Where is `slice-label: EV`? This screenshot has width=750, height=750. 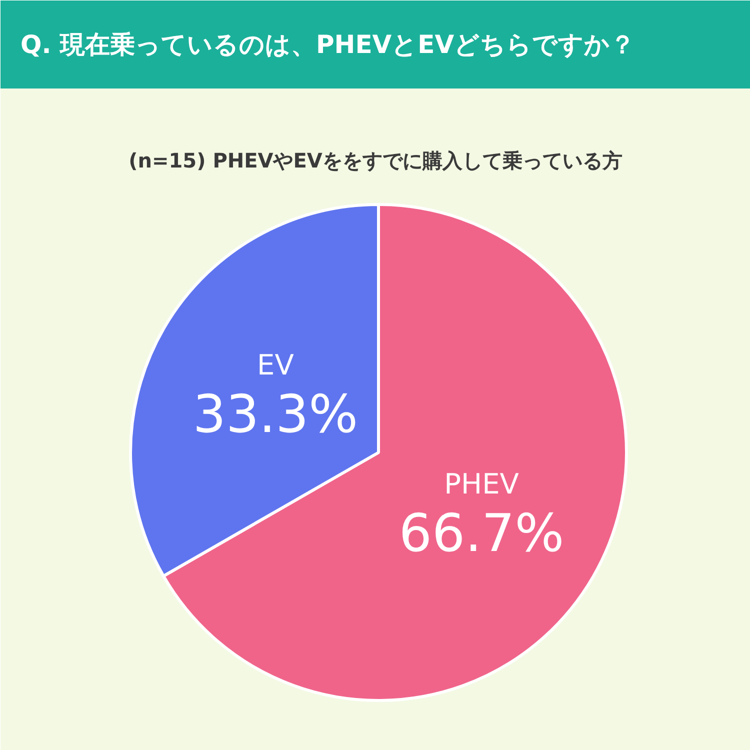
slice-label: EV is located at coordinates (275, 365).